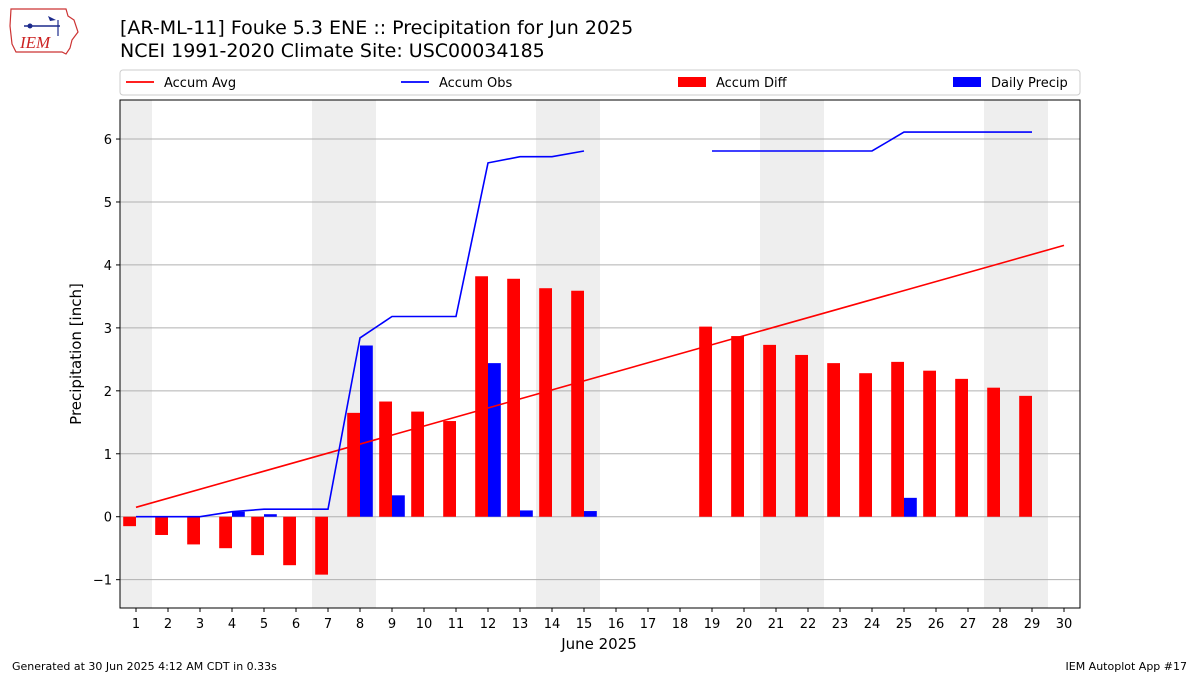 The width and height of the screenshot is (1200, 675). What do you see at coordinates (456, 624) in the screenshot?
I see `x-tick-label: 11` at bounding box center [456, 624].